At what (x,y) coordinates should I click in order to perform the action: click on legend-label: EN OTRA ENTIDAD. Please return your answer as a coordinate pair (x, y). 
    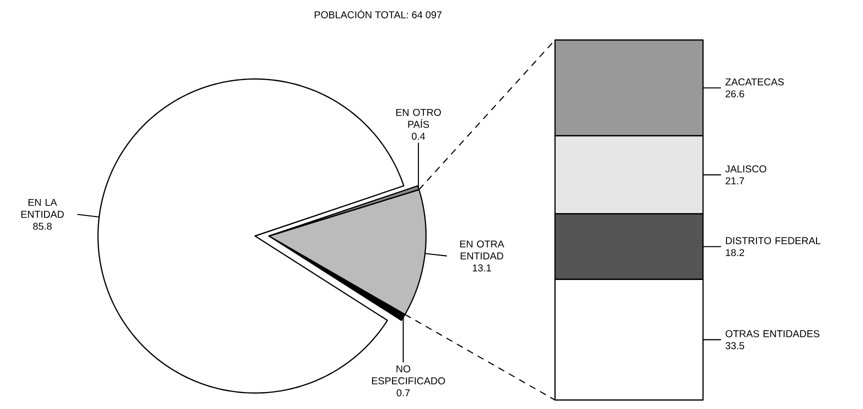
    Looking at the image, I should click on (482, 250).